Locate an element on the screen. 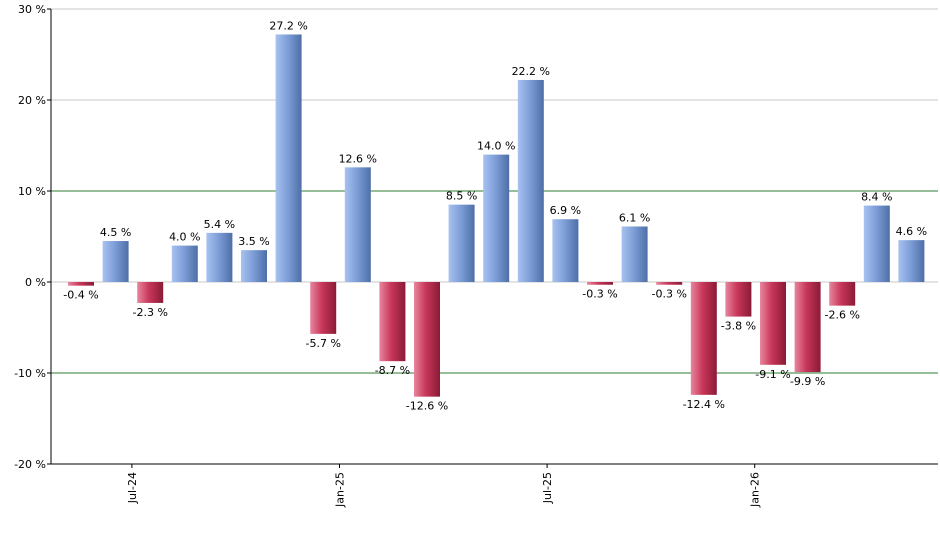  bar-value-label: 4.5 % is located at coordinates (115, 232).